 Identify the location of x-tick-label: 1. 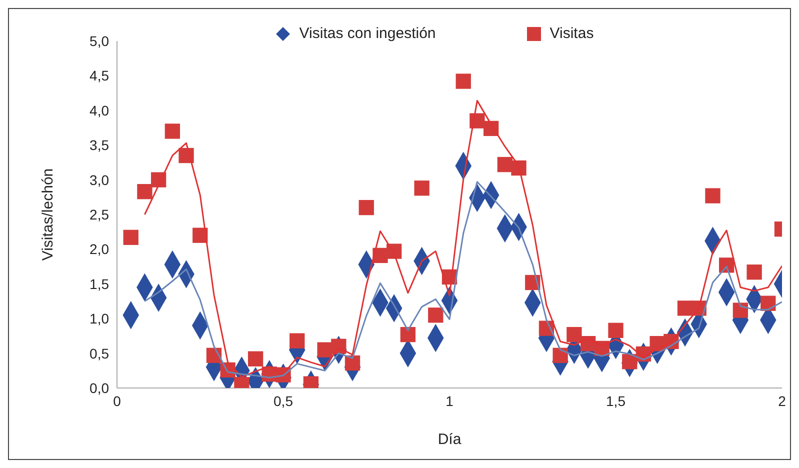
(450, 400).